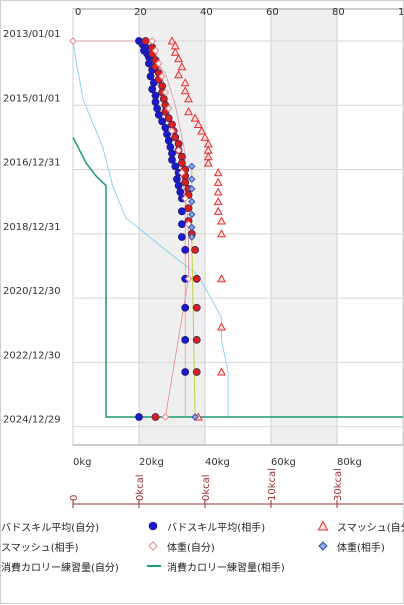 This screenshot has height=605, width=404. I want to click on legend-item: 消費カロリー練習量(相手), so click(216, 566).